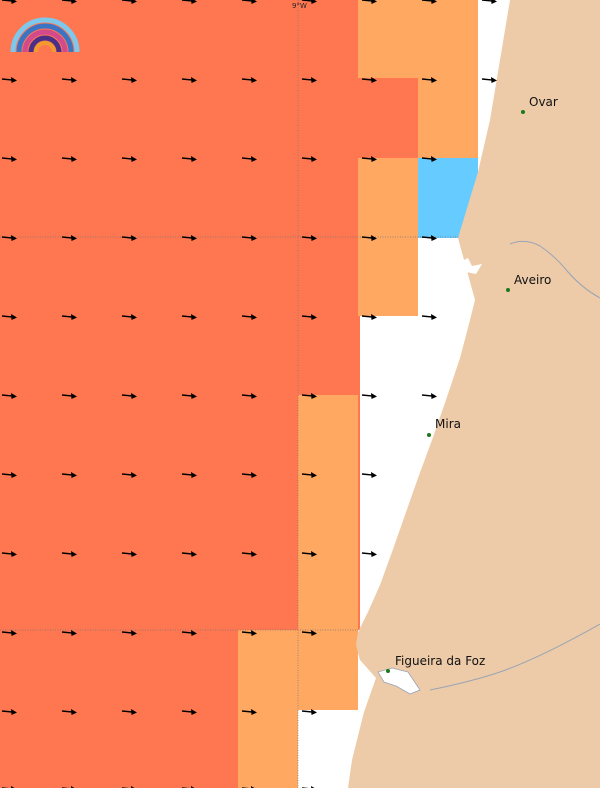  Describe the element at coordinates (429, 435) in the screenshot. I see `town-dot-mira` at that location.